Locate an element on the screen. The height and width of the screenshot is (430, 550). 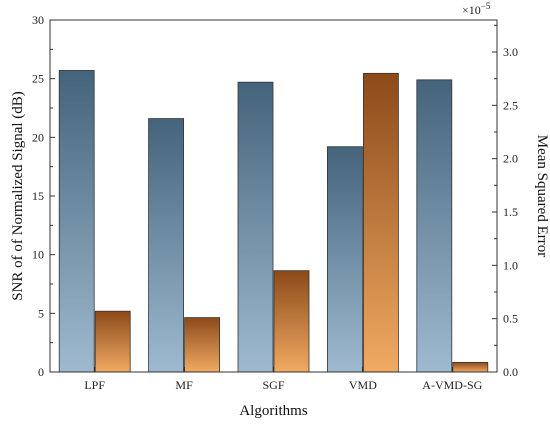
right-axis-multiplier: ×10⁻⁵ is located at coordinates (476, 9).